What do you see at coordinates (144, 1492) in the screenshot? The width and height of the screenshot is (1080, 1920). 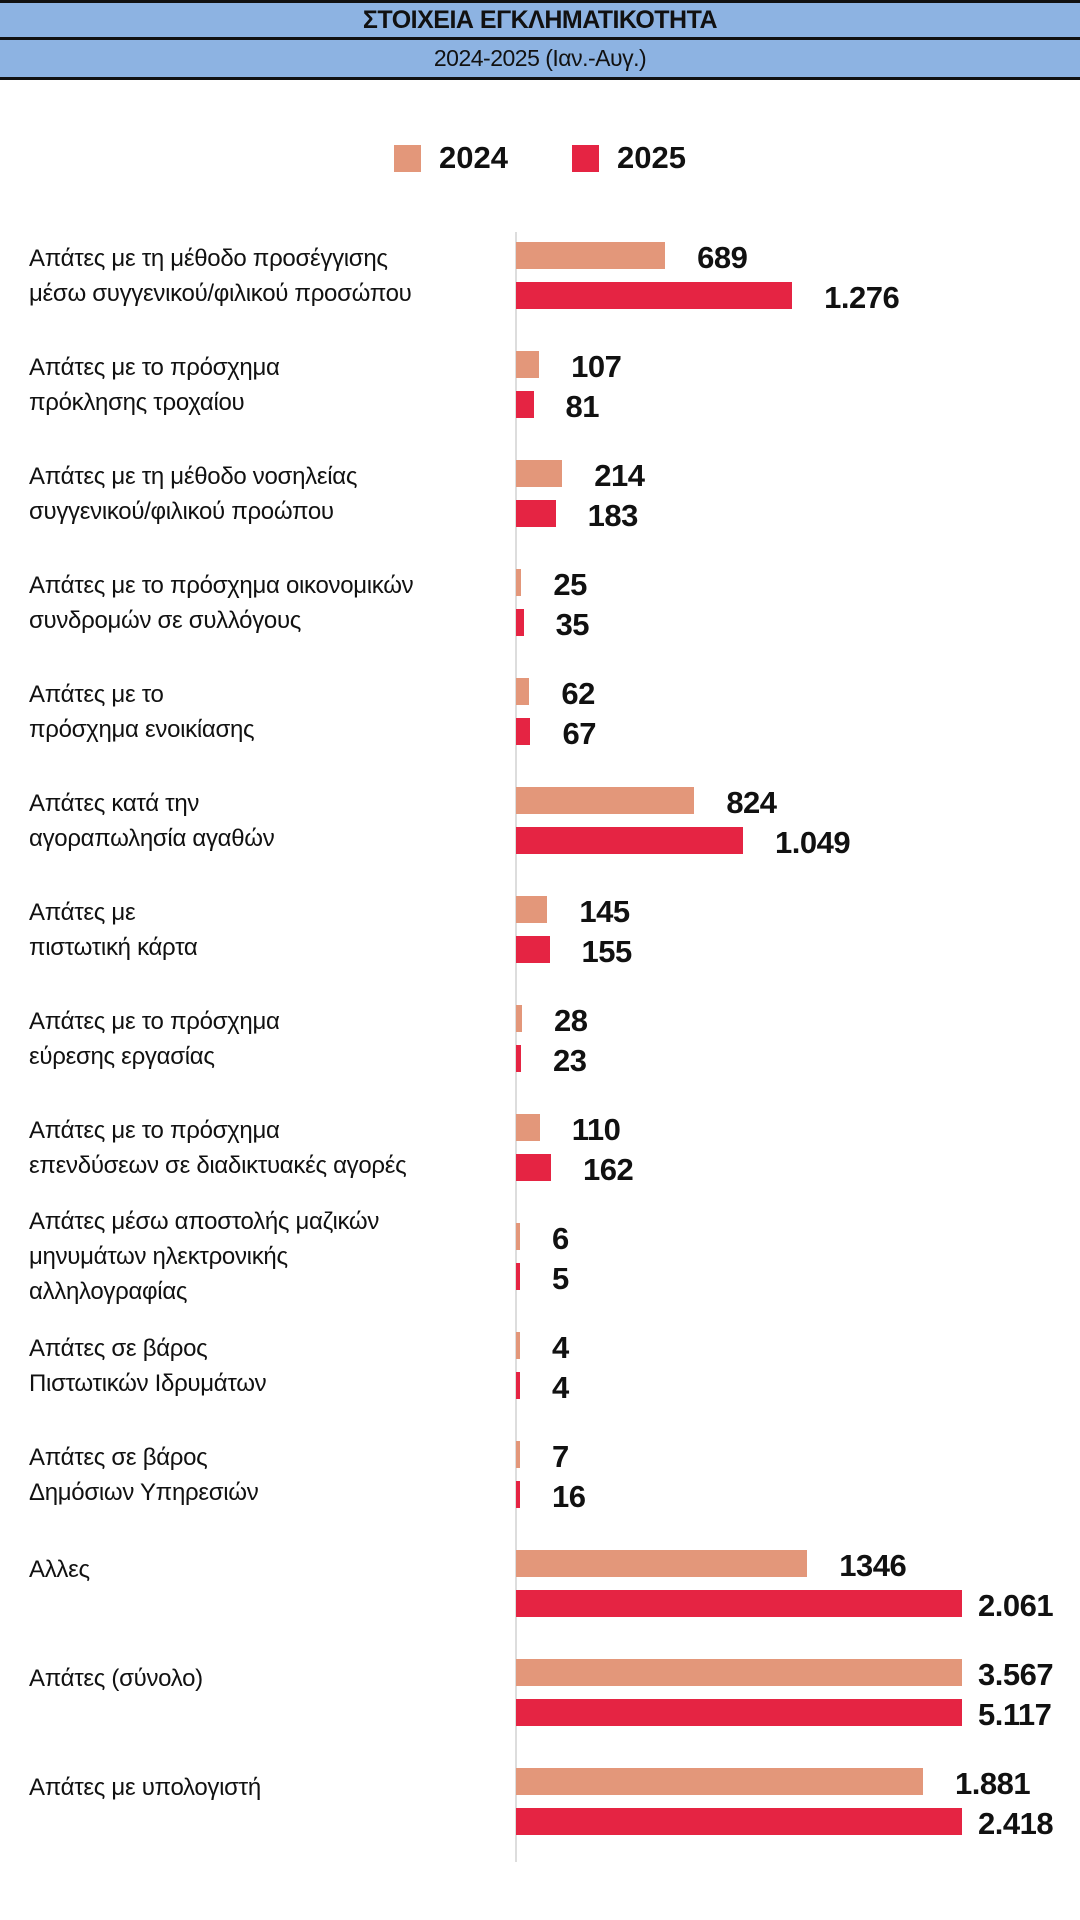 I see `category-label-line: Δημόσιων Υπηρεσιών` at bounding box center [144, 1492].